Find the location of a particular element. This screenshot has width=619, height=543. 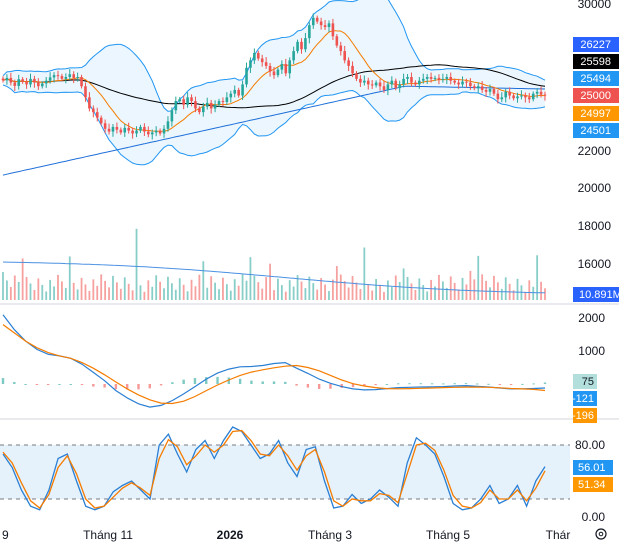

time-axis: 9 Tháng 11 2026 Tháng 3 Tháng 5 Thár is located at coordinates (286, 535).